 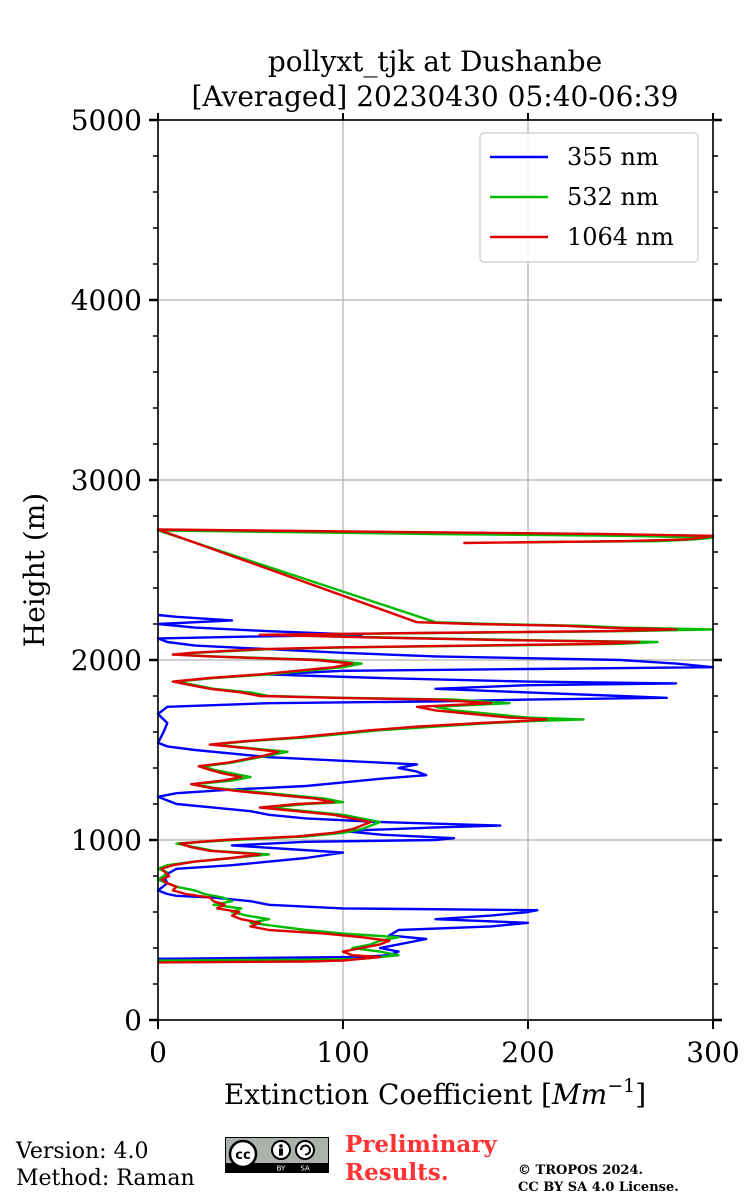 What do you see at coordinates (281, 1169) in the screenshot?
I see `cc-by-label: BY` at bounding box center [281, 1169].